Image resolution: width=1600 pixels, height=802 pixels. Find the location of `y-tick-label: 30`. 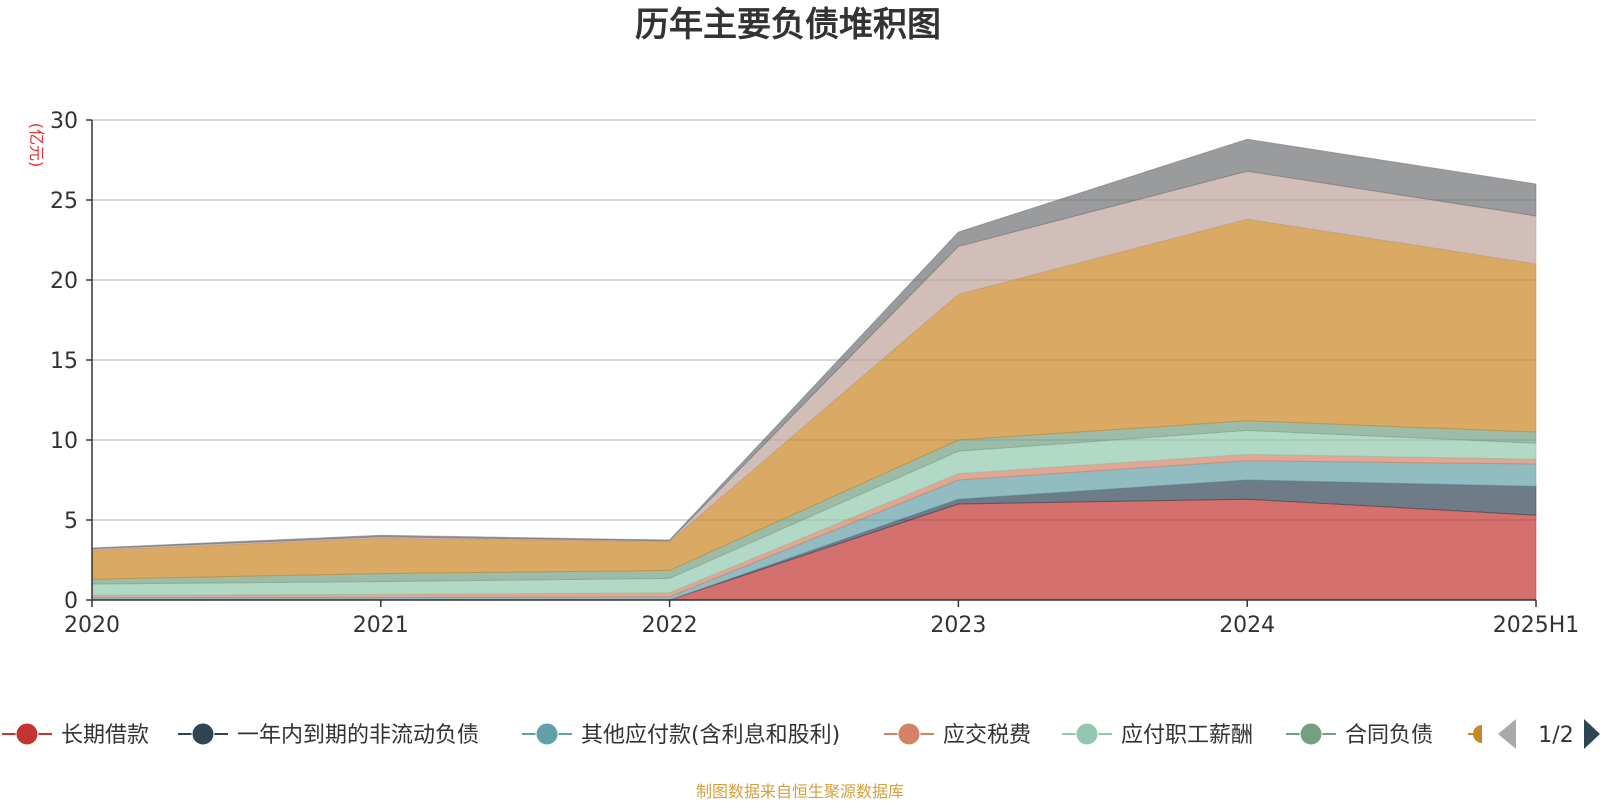

y-tick-label: 30 is located at coordinates (64, 121).